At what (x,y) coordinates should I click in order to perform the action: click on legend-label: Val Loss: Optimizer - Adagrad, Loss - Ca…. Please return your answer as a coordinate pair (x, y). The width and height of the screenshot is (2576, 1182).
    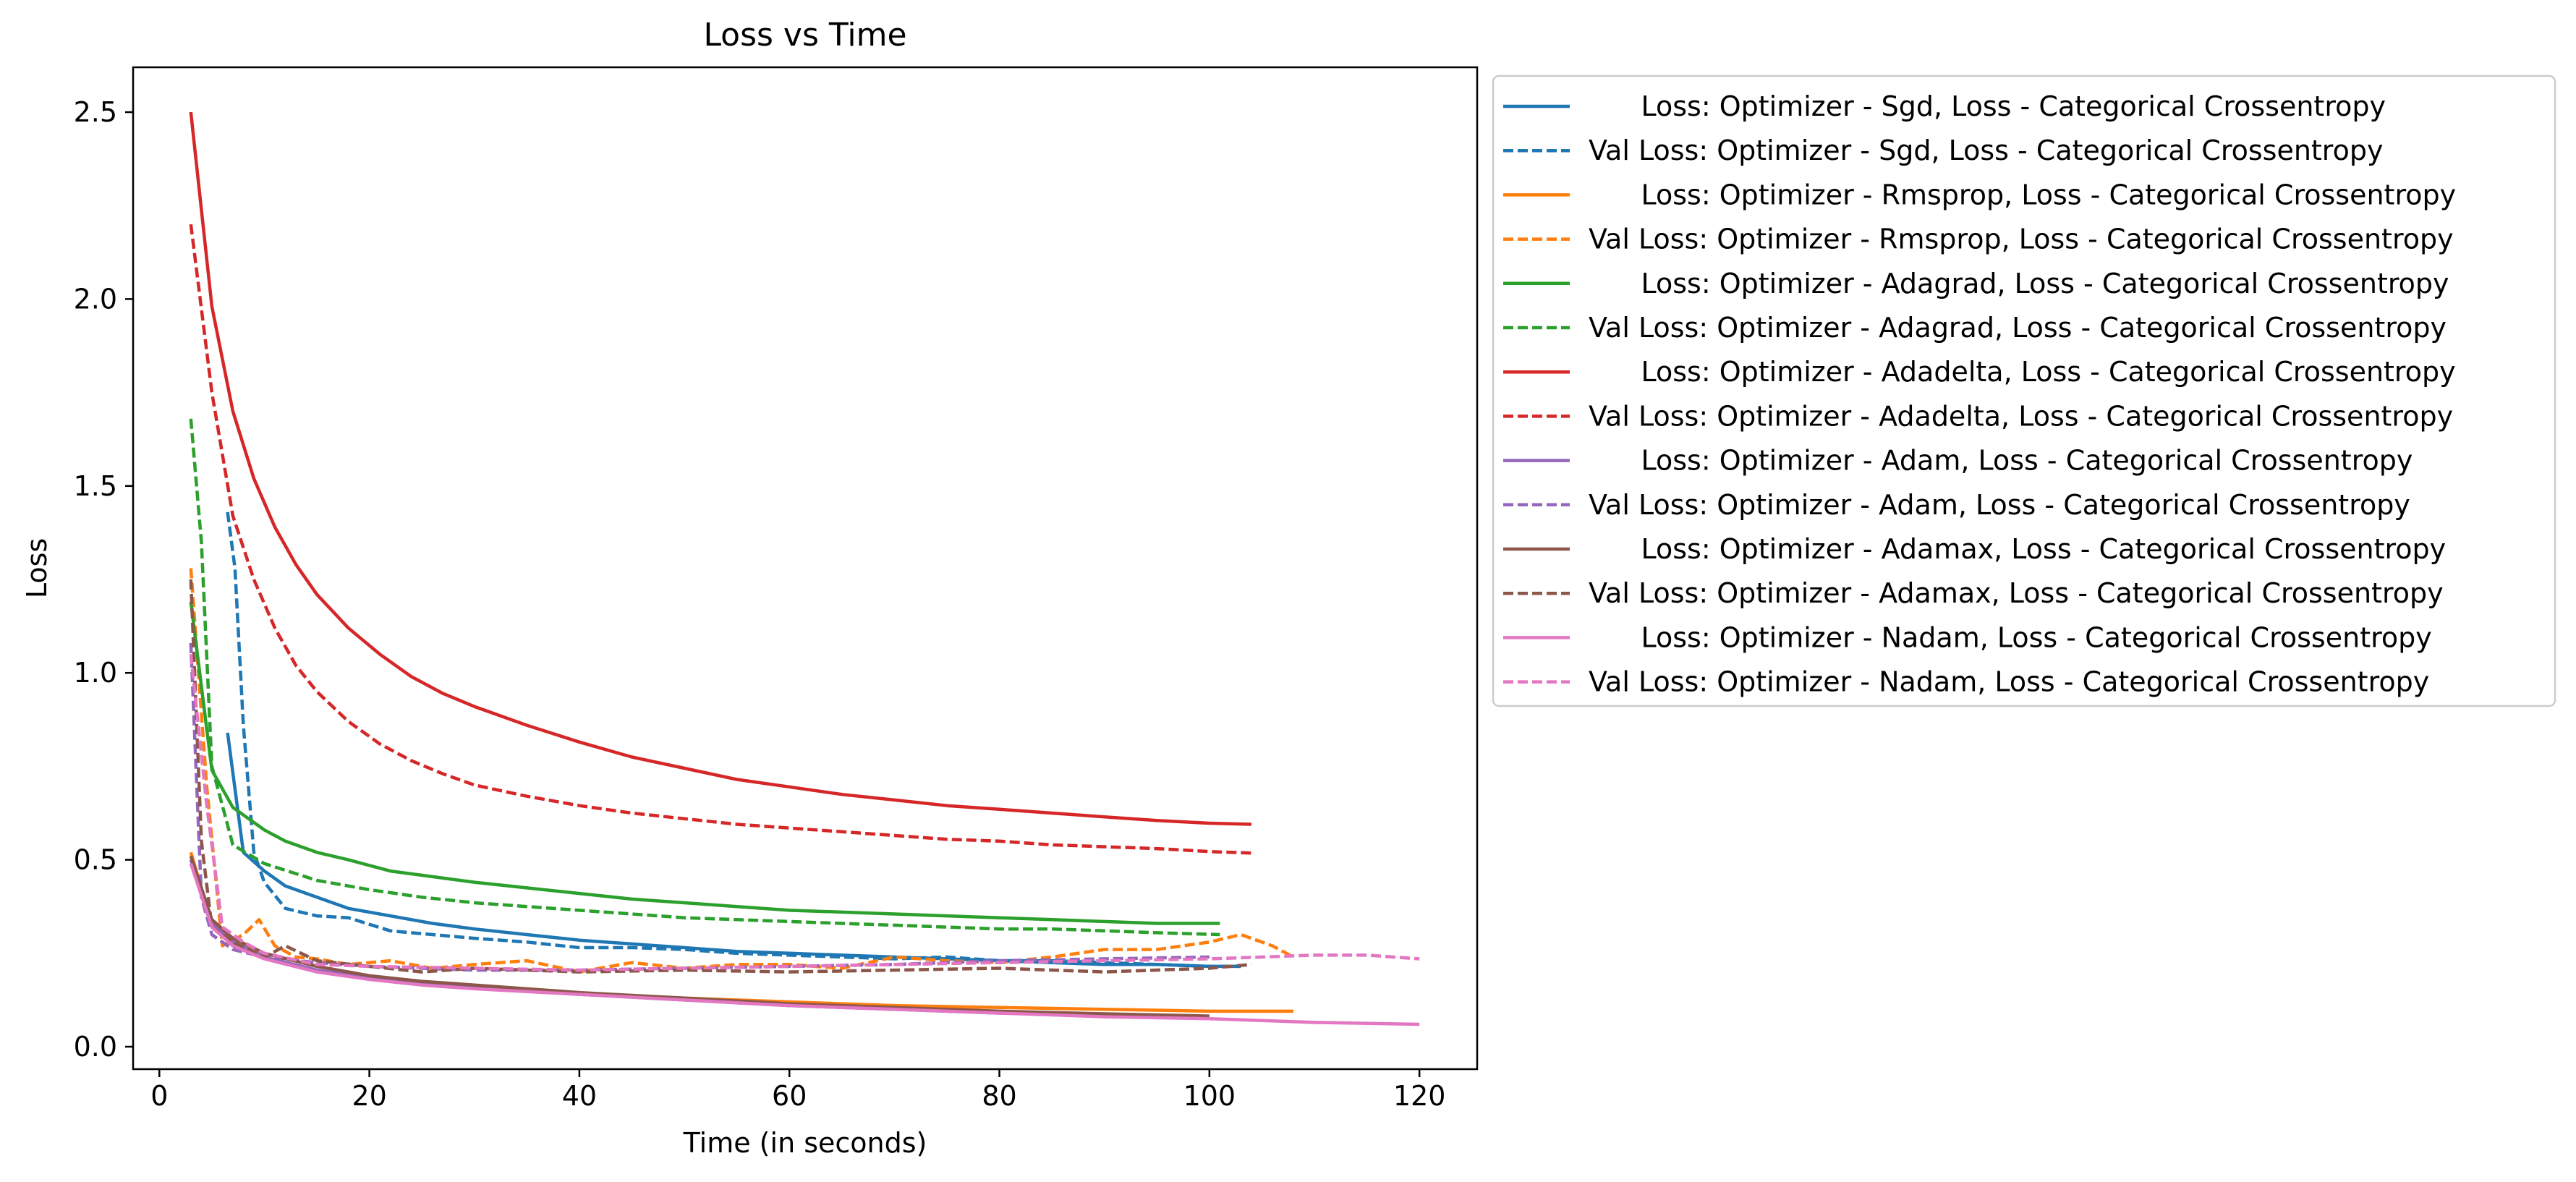
    Looking at the image, I should click on (2018, 328).